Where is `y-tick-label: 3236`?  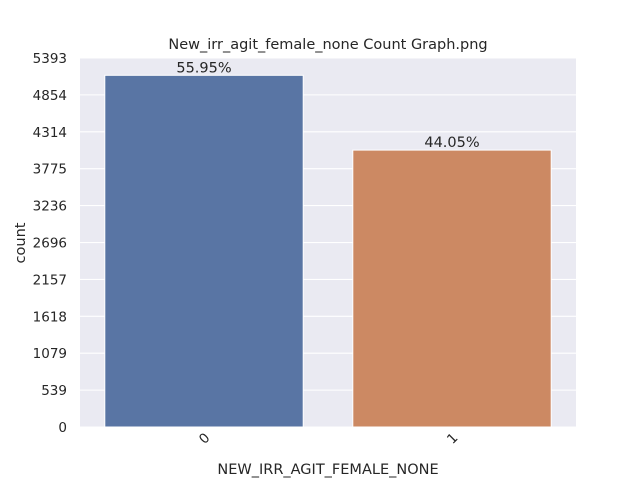 y-tick-label: 3236 is located at coordinates (50, 207).